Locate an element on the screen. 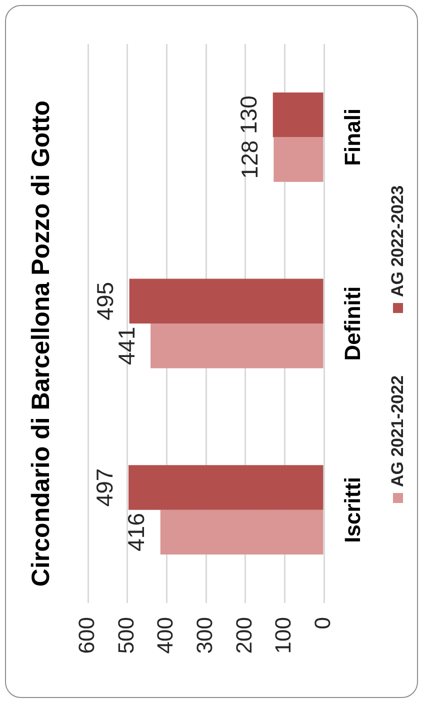  x-tick-label: 600 is located at coordinates (87, 635).